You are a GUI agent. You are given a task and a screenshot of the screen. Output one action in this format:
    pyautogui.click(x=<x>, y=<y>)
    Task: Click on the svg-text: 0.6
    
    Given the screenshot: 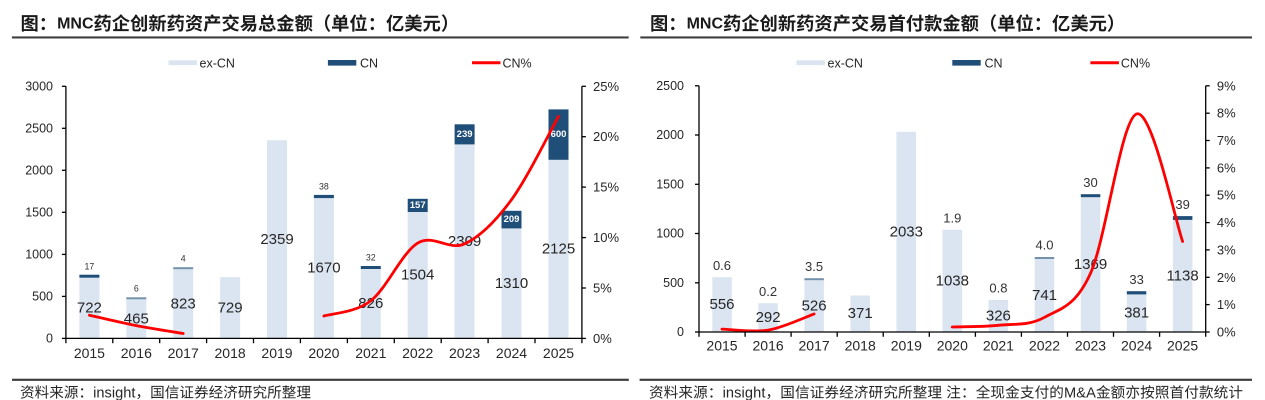 What is the action you would take?
    pyautogui.click(x=722, y=265)
    